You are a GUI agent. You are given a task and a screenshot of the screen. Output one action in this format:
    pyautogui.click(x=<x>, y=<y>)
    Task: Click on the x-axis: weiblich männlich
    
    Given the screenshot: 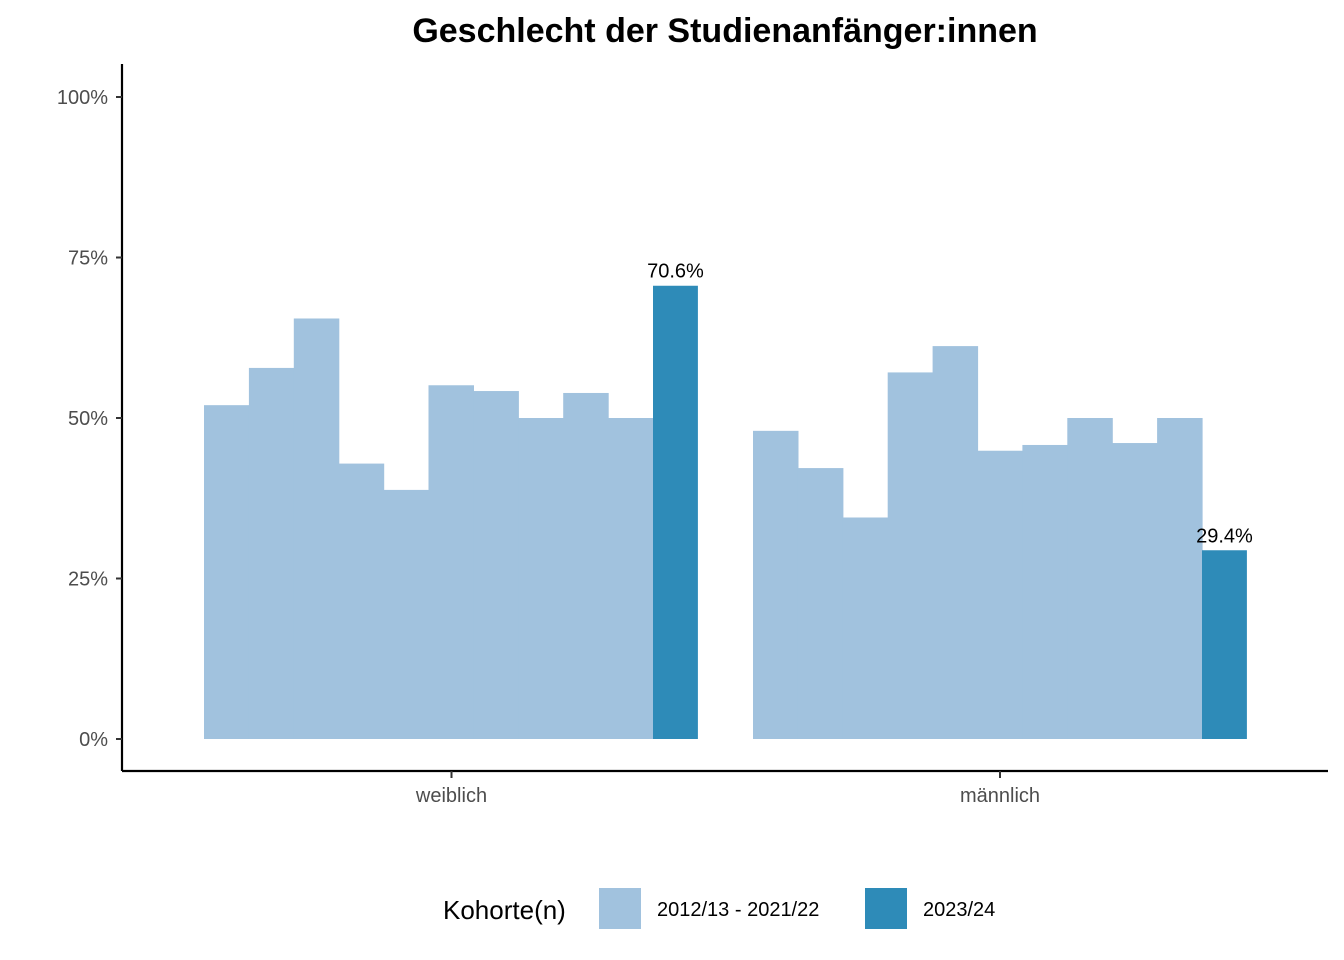 What is the action you would take?
    pyautogui.click(x=725, y=788)
    